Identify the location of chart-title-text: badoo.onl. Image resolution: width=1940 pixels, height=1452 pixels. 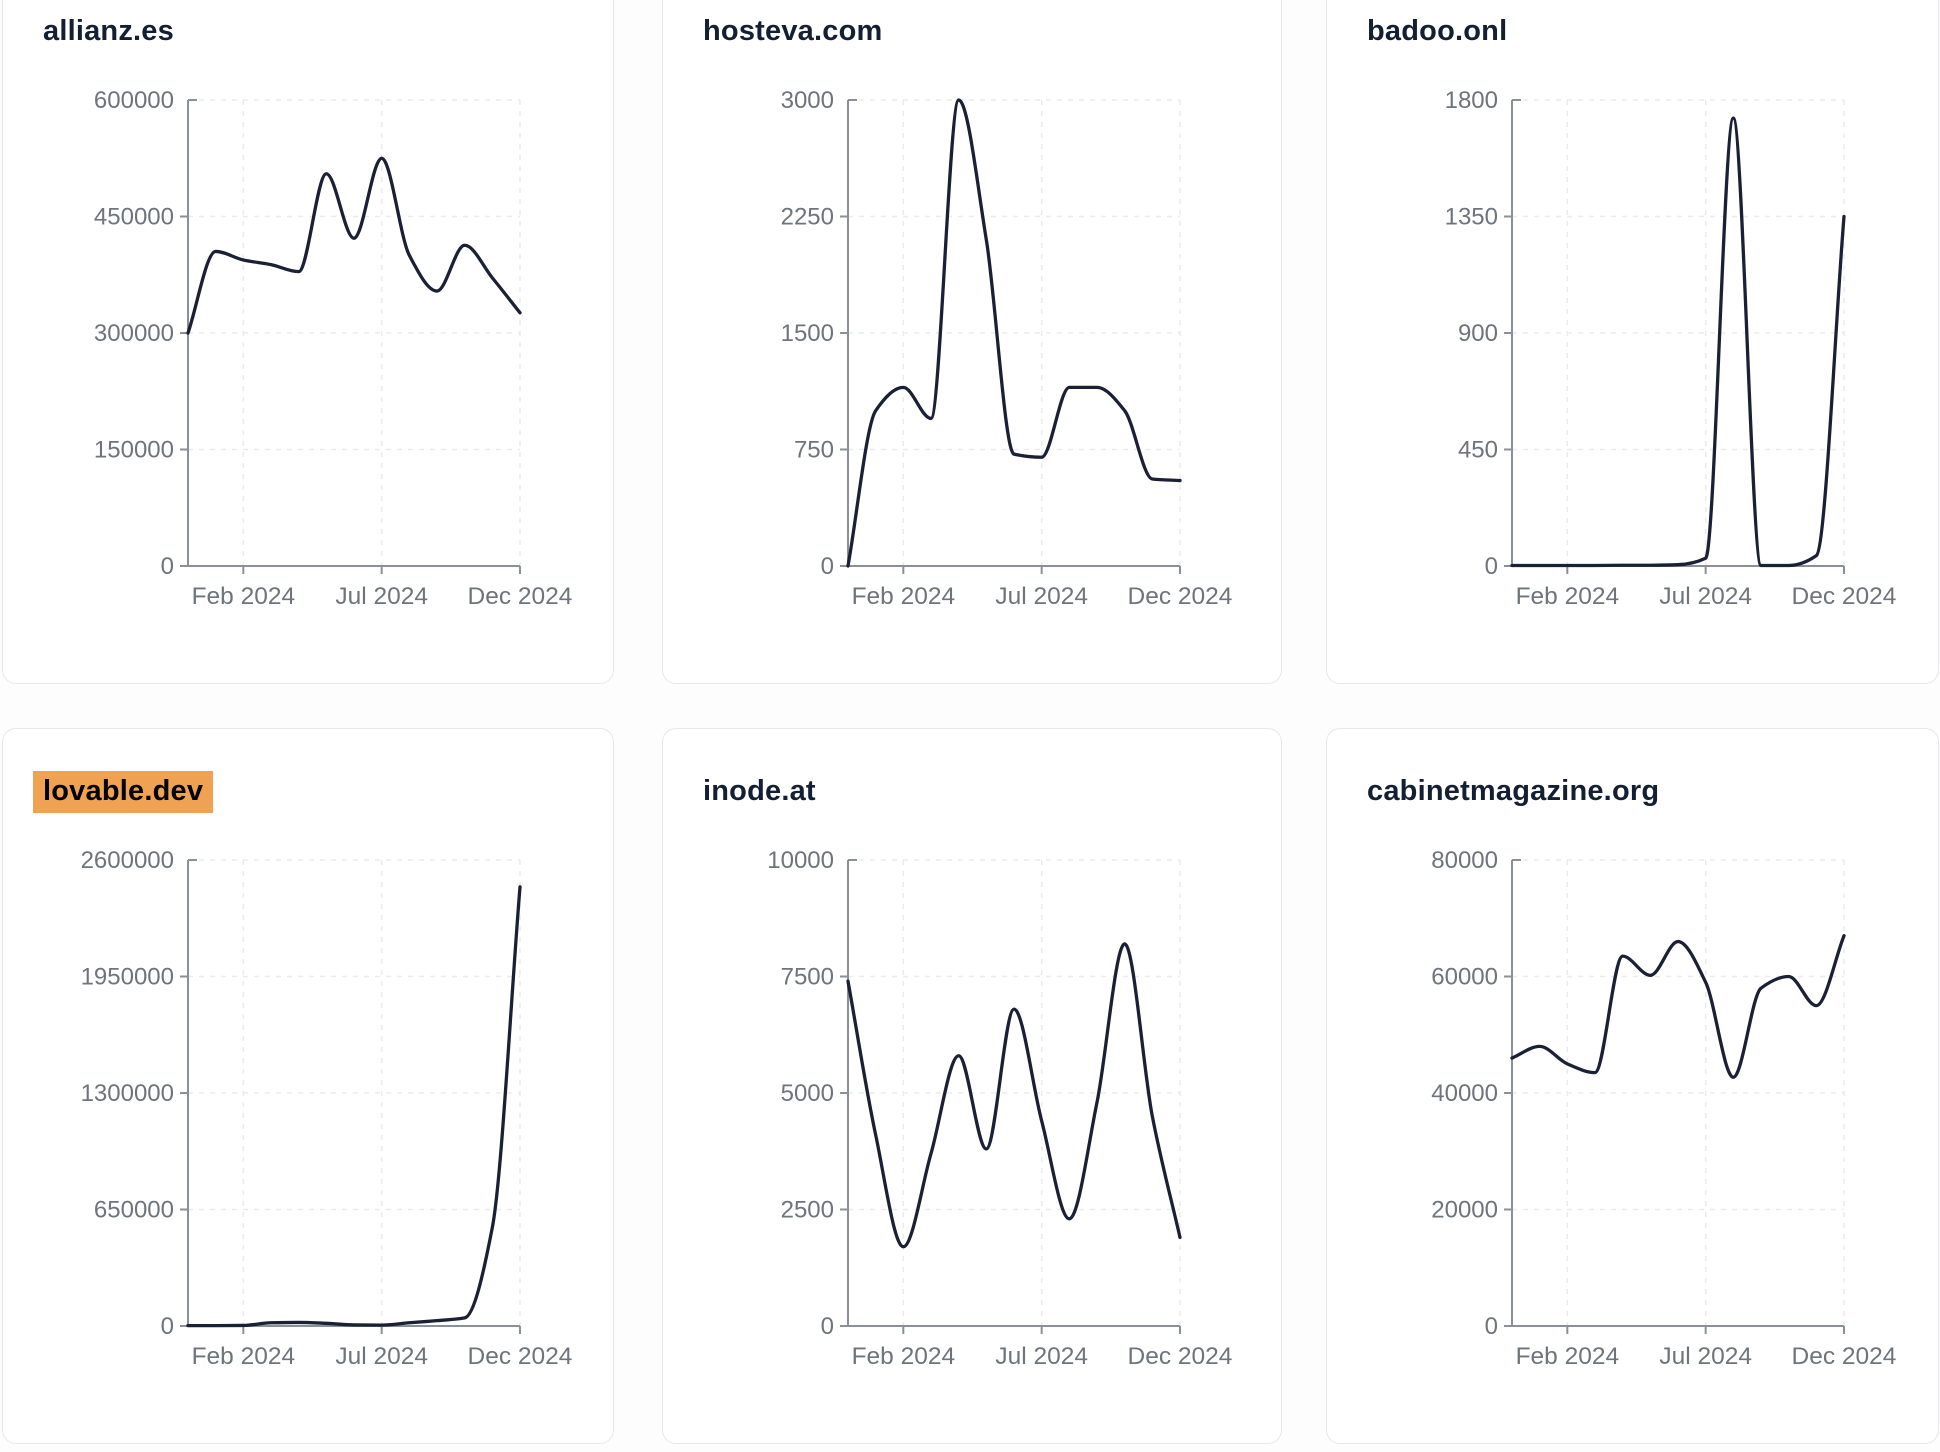
(1437, 31).